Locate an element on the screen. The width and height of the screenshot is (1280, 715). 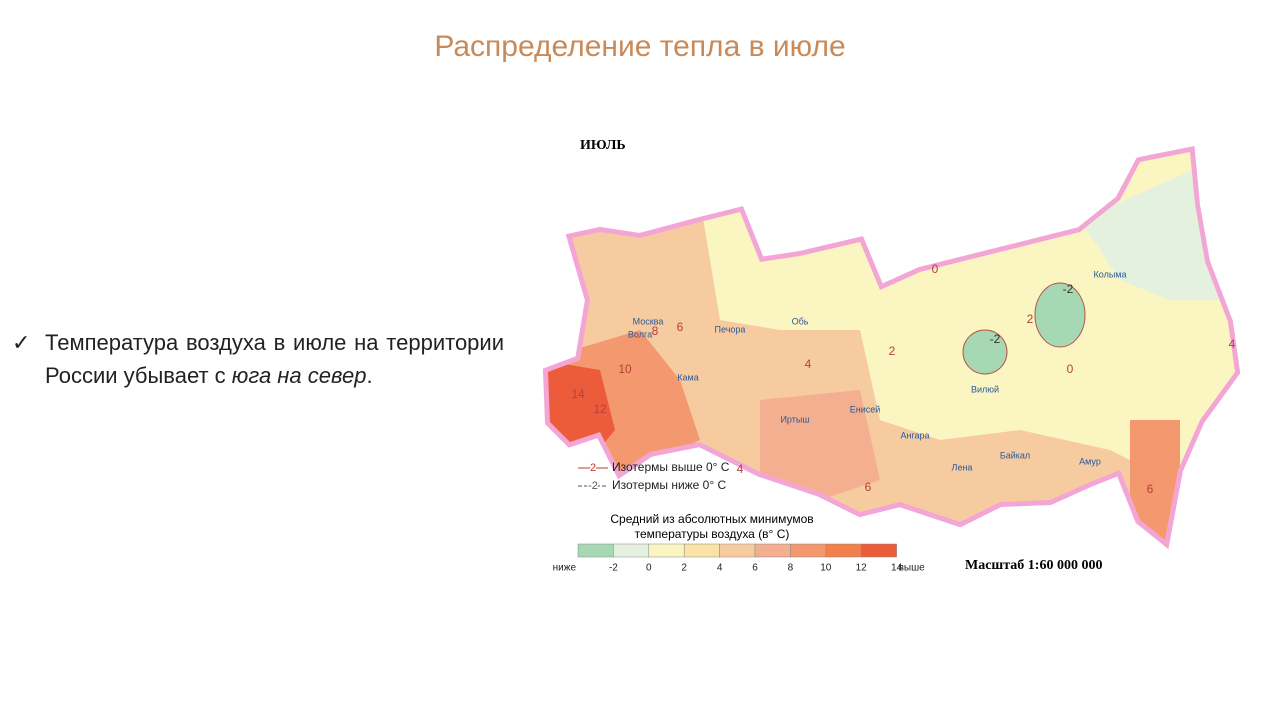
scale-label: ниже is located at coordinates (565, 568).